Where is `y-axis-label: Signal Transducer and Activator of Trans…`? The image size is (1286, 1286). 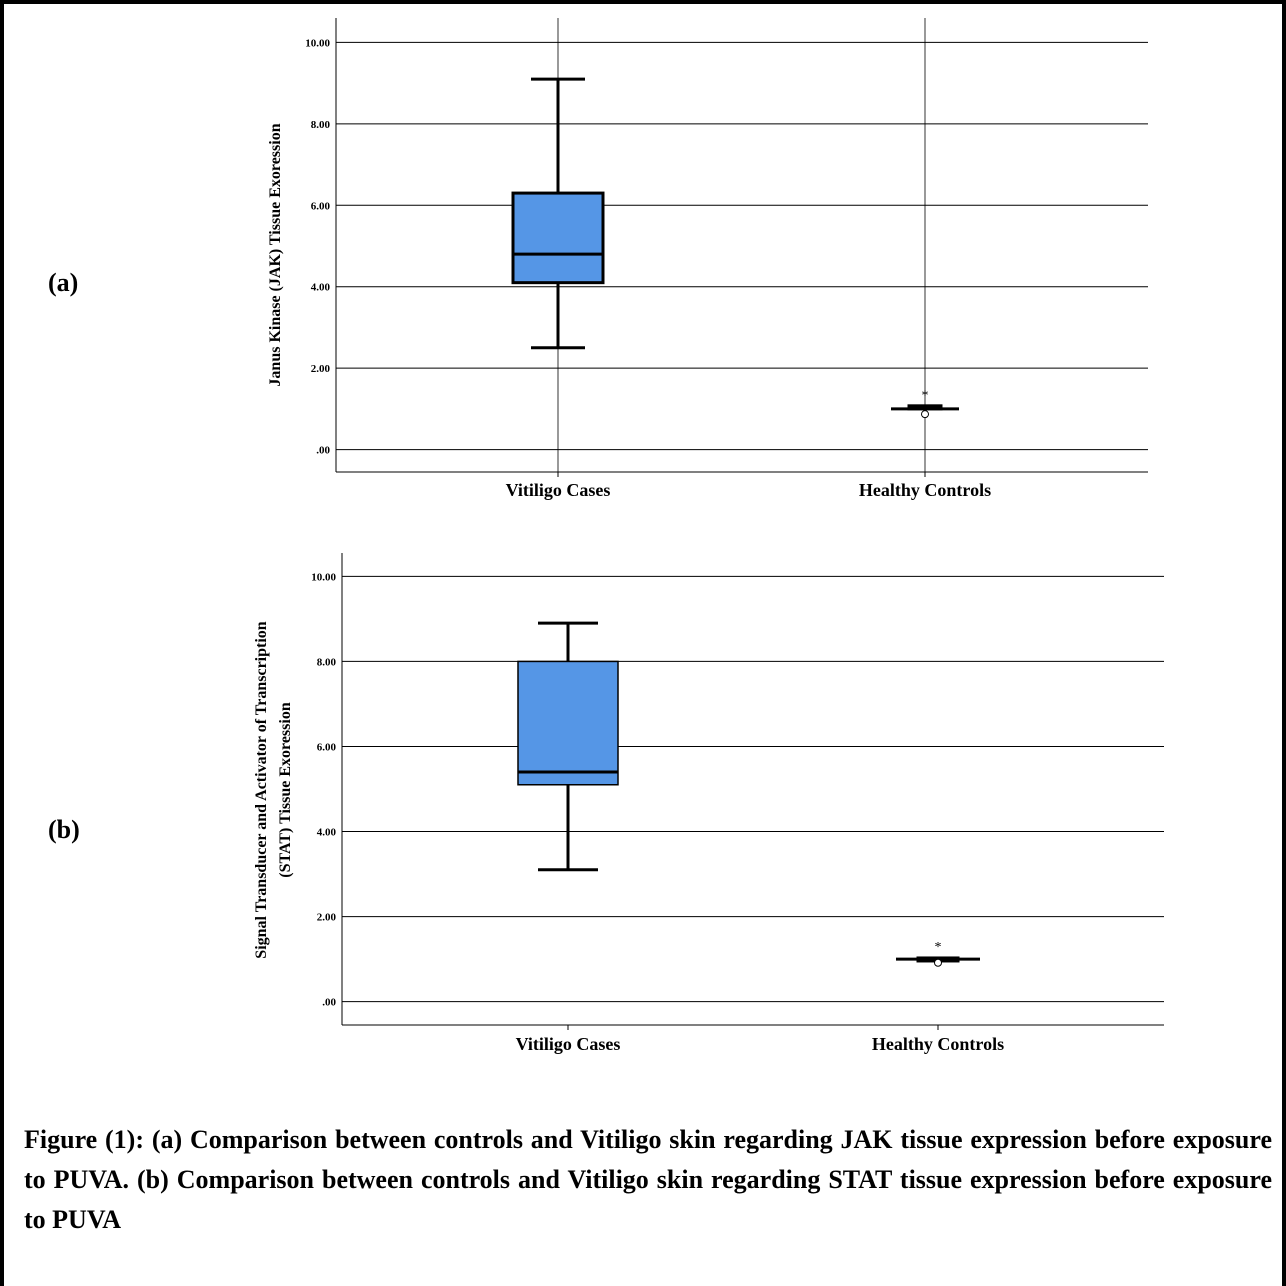 y-axis-label: Signal Transducer and Activator of Trans… is located at coordinates (261, 789).